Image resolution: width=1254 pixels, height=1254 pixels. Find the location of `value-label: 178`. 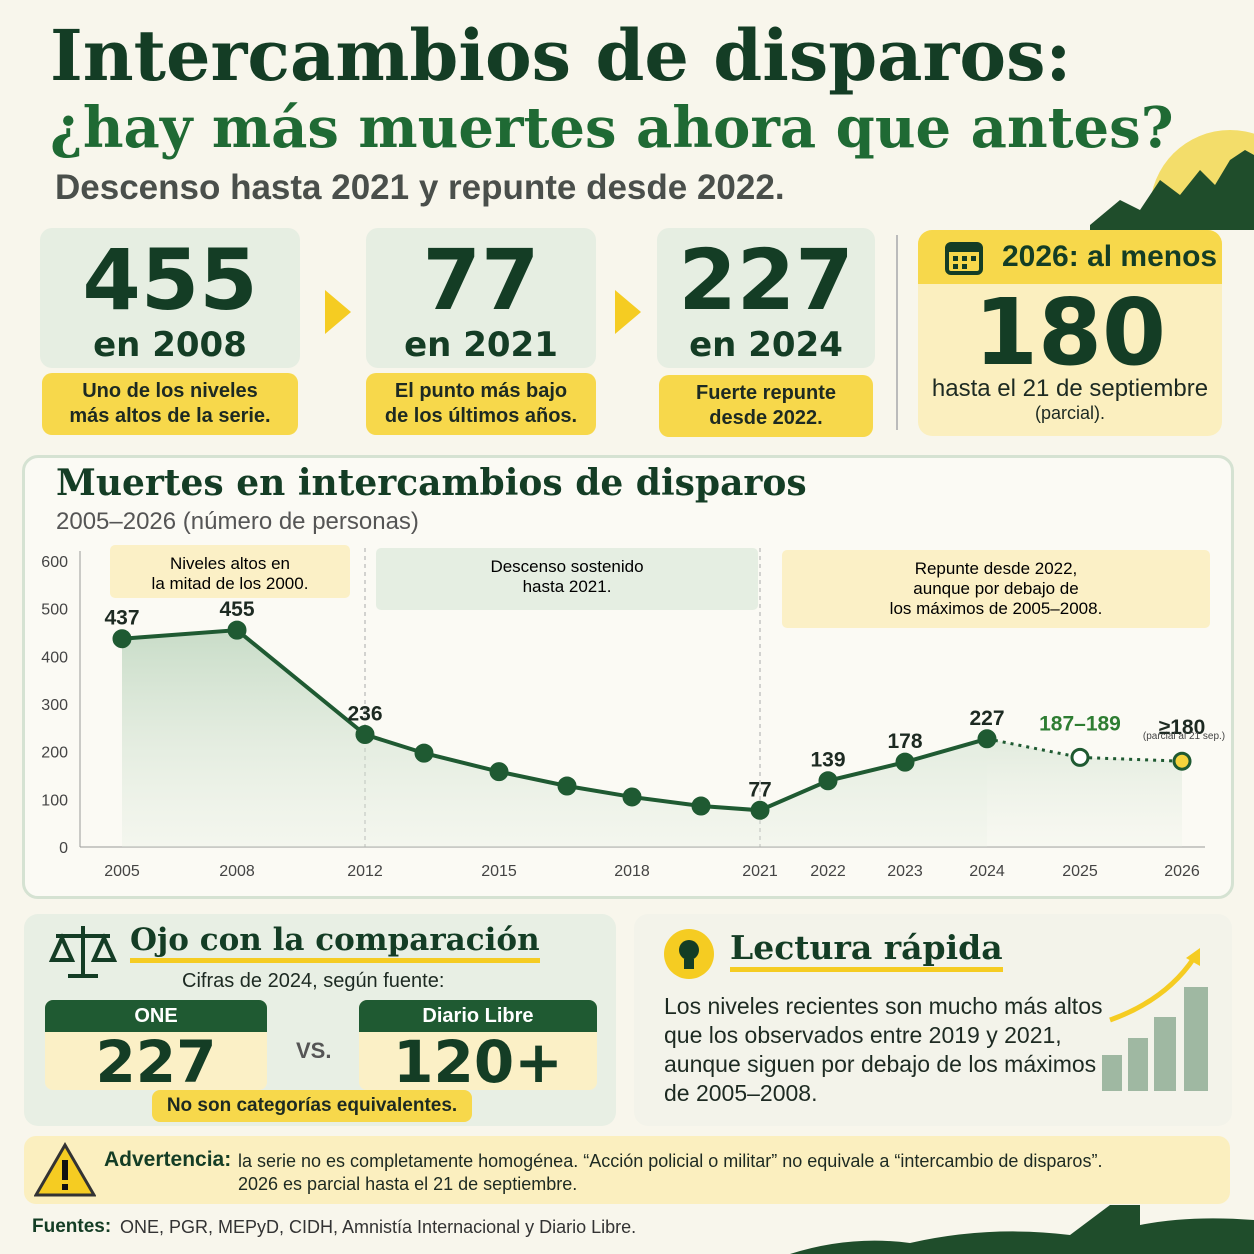

value-label: 178 is located at coordinates (904, 741).